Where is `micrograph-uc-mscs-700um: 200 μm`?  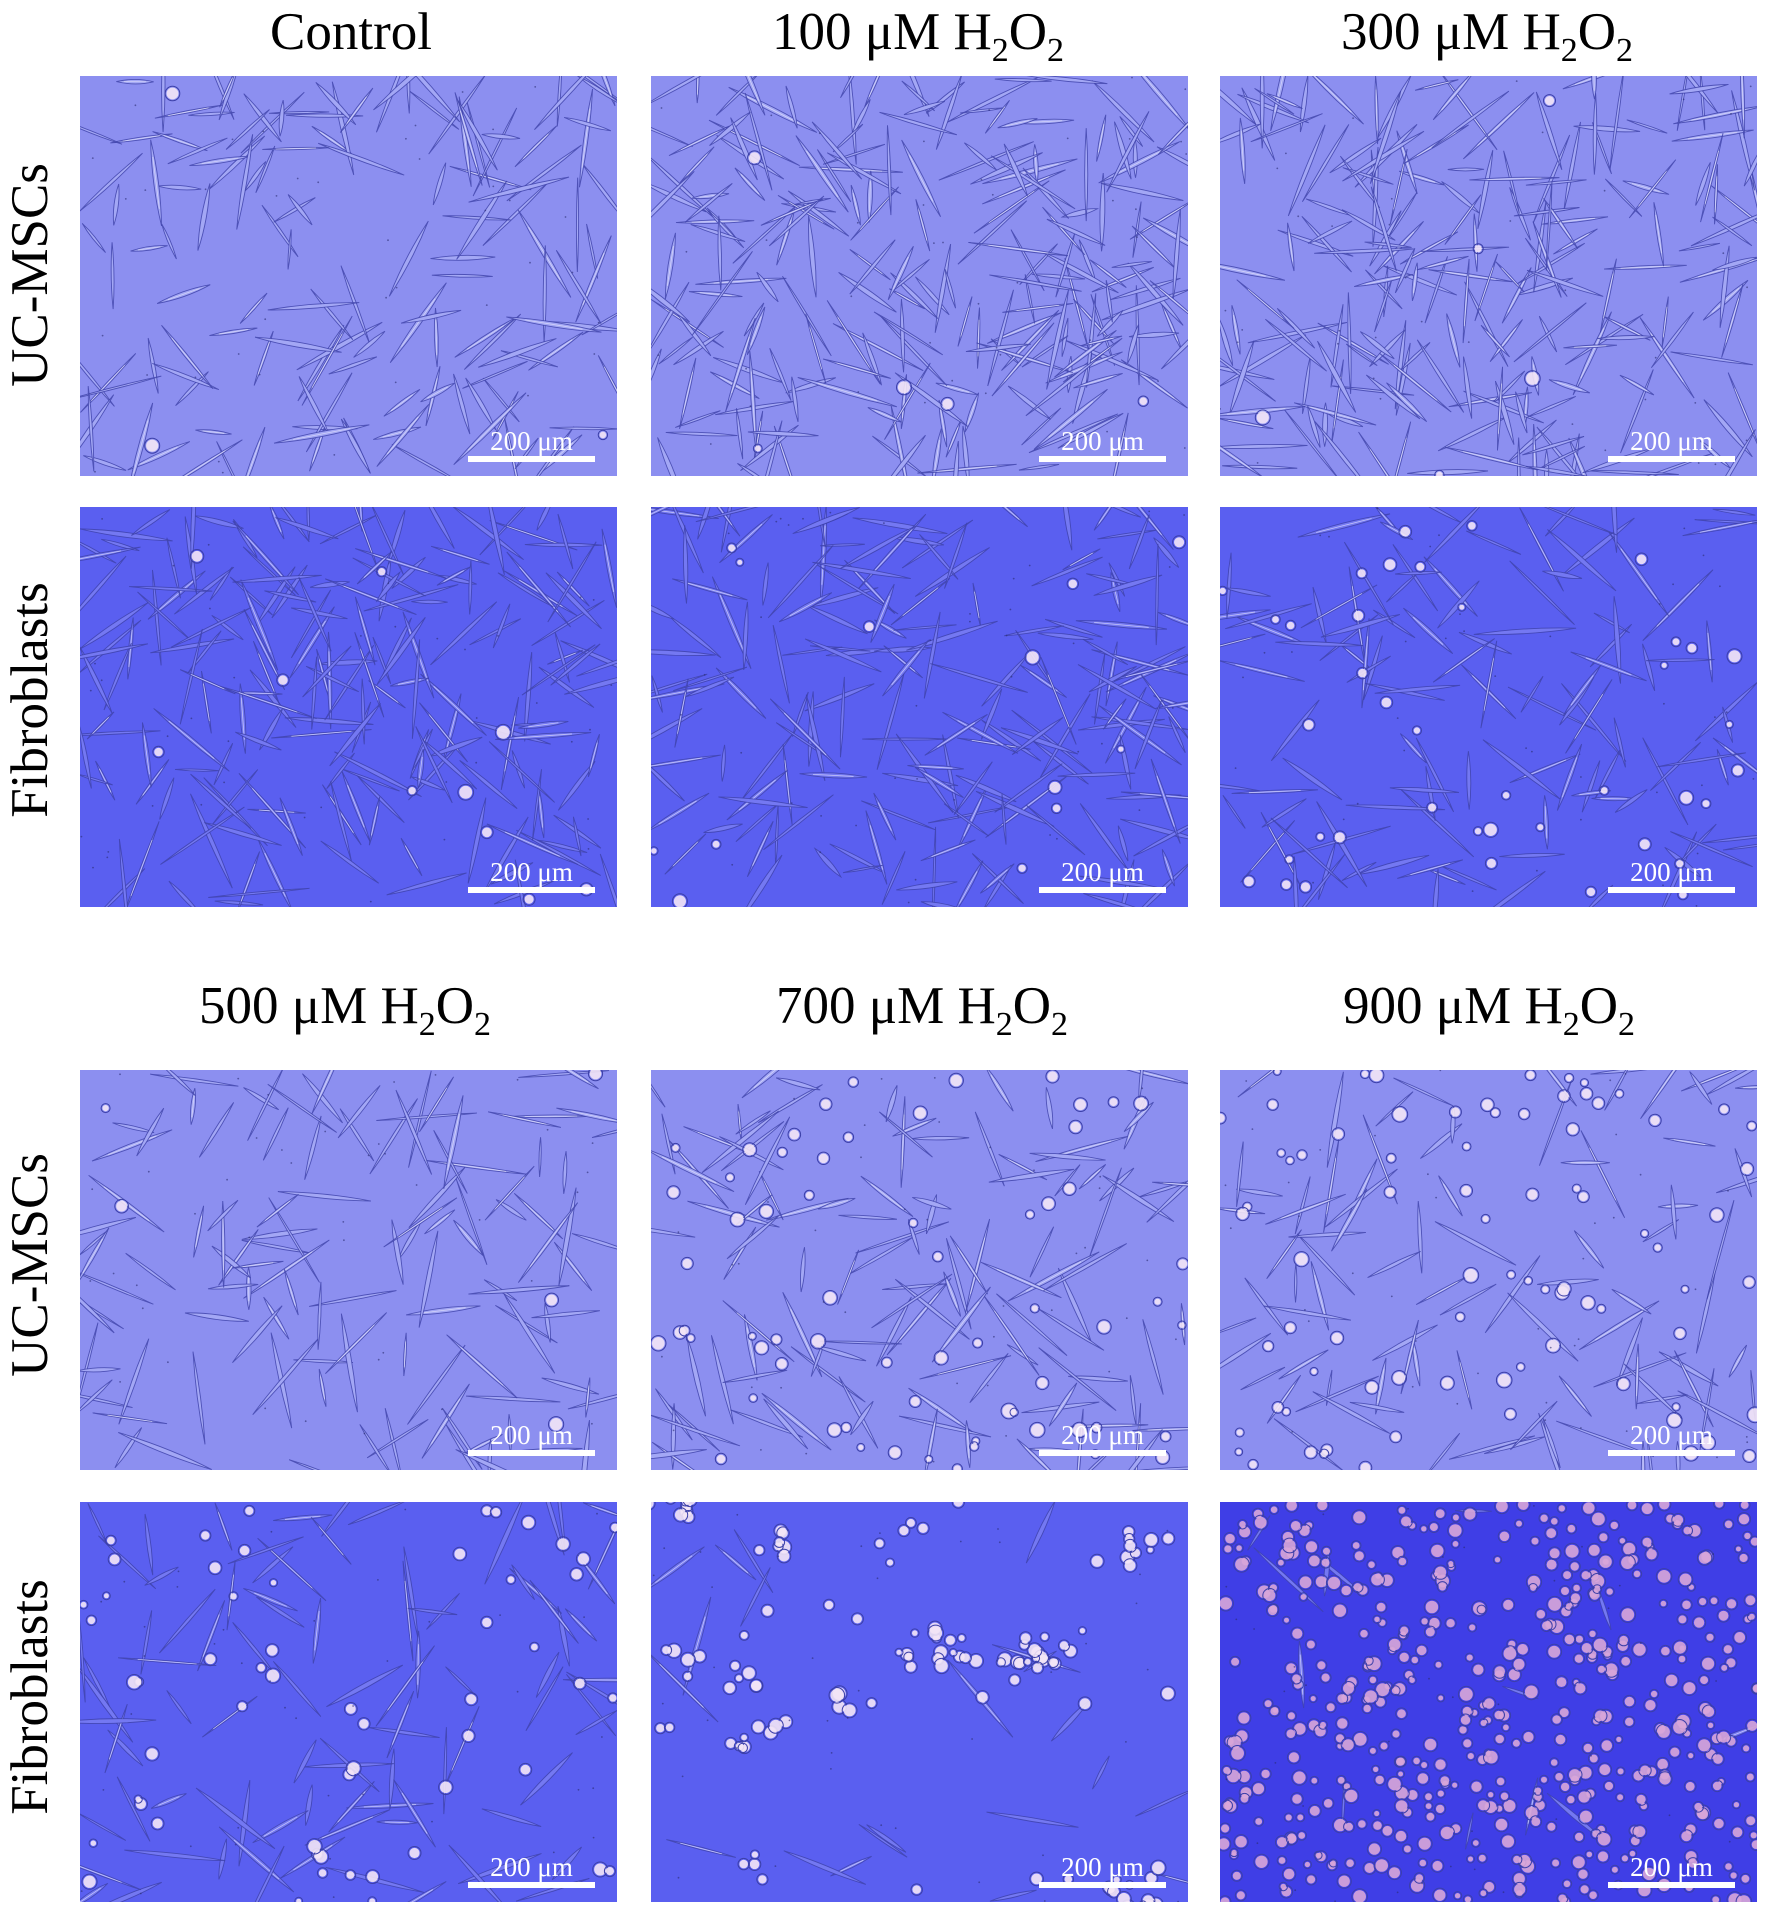 micrograph-uc-mscs-700um: 200 μm is located at coordinates (919, 1270).